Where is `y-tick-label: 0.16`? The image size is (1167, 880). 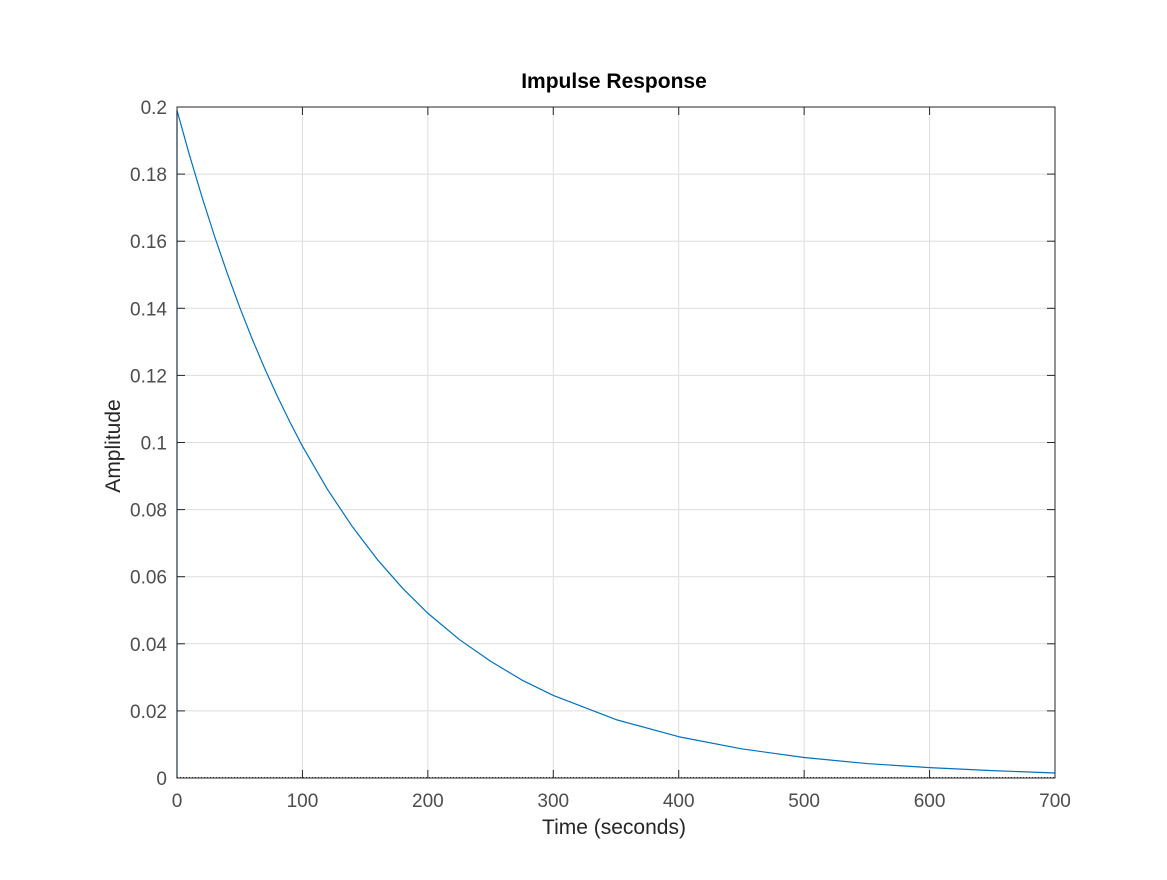 y-tick-label: 0.16 is located at coordinates (148, 242).